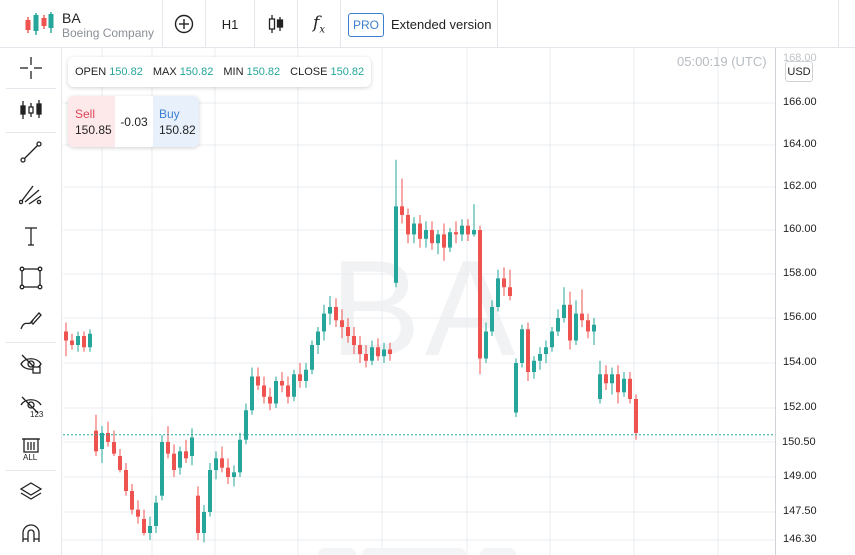  I want to click on current-price-label: 150.50, so click(799, 442).